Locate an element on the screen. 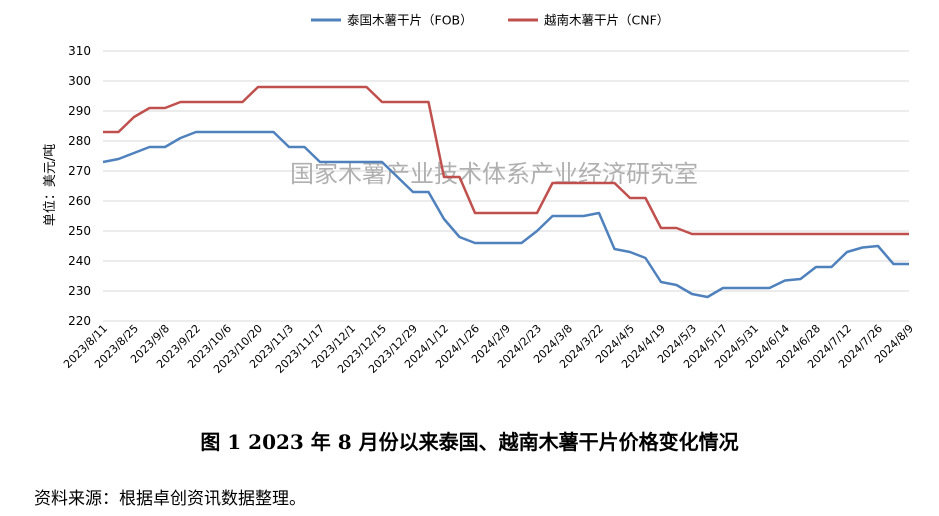 This screenshot has height=516, width=939. y-tick-label: 310 is located at coordinates (79, 51).